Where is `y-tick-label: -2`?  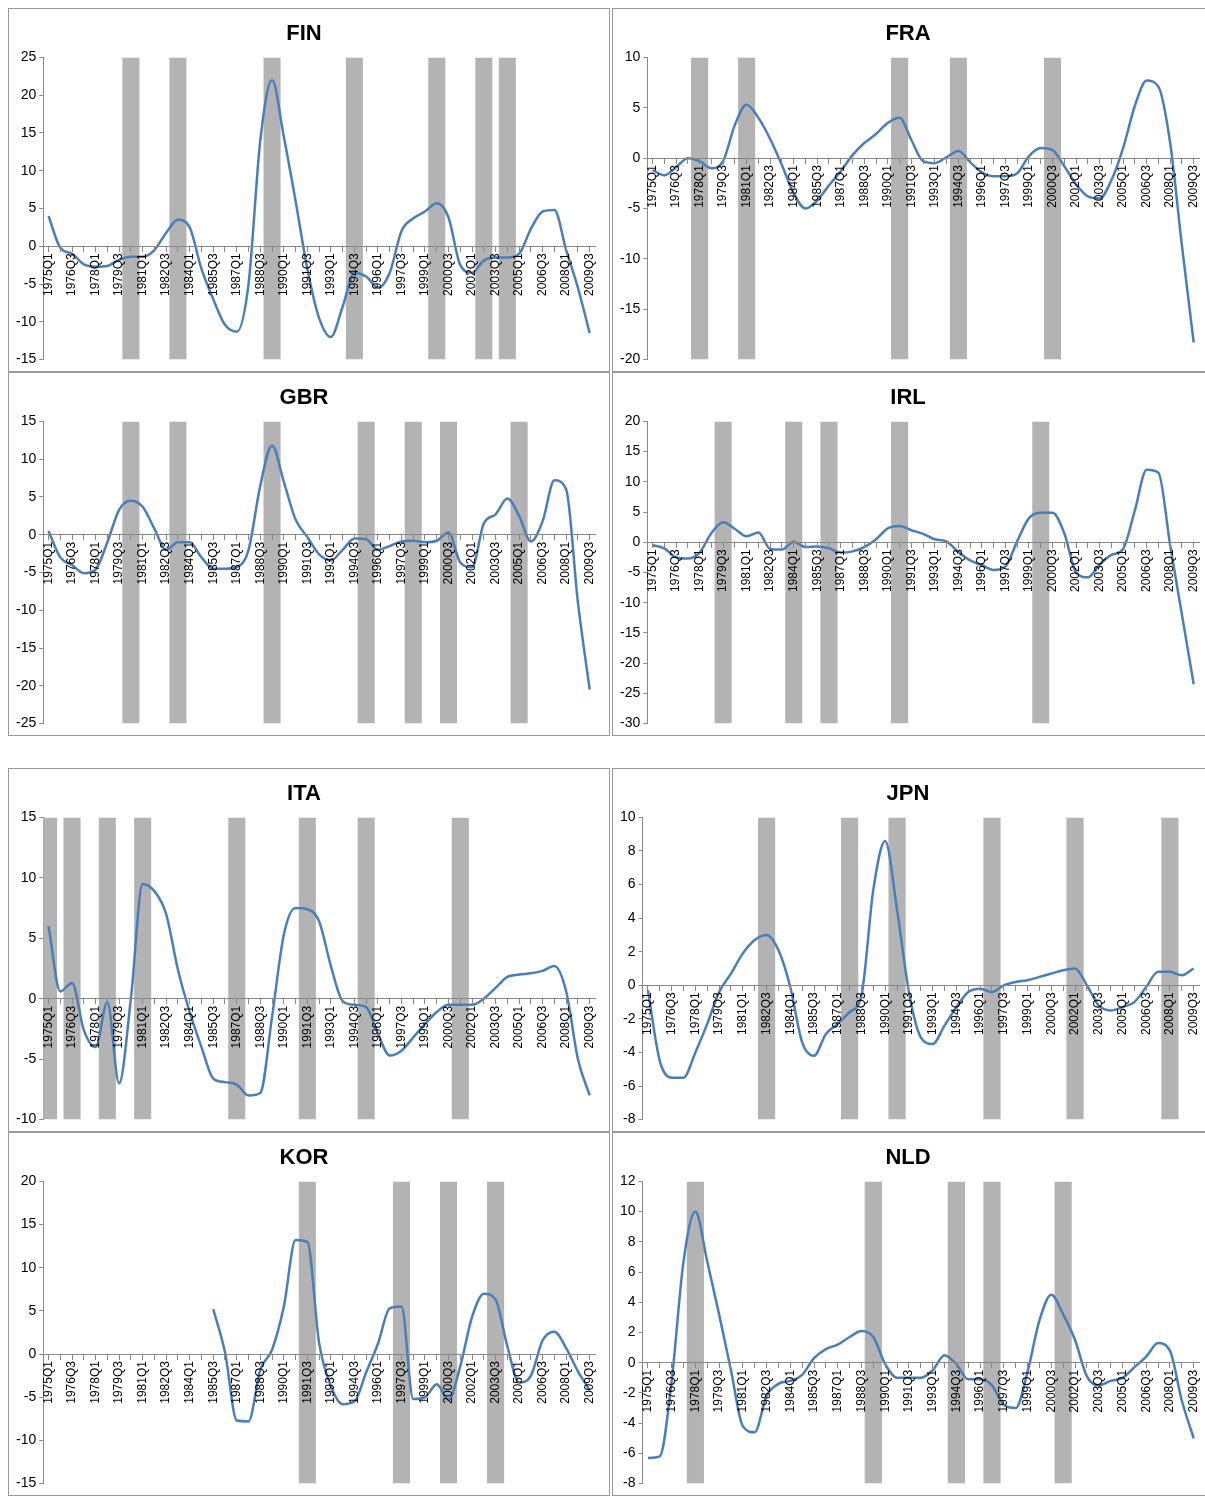 y-tick-label: -2 is located at coordinates (629, 1017).